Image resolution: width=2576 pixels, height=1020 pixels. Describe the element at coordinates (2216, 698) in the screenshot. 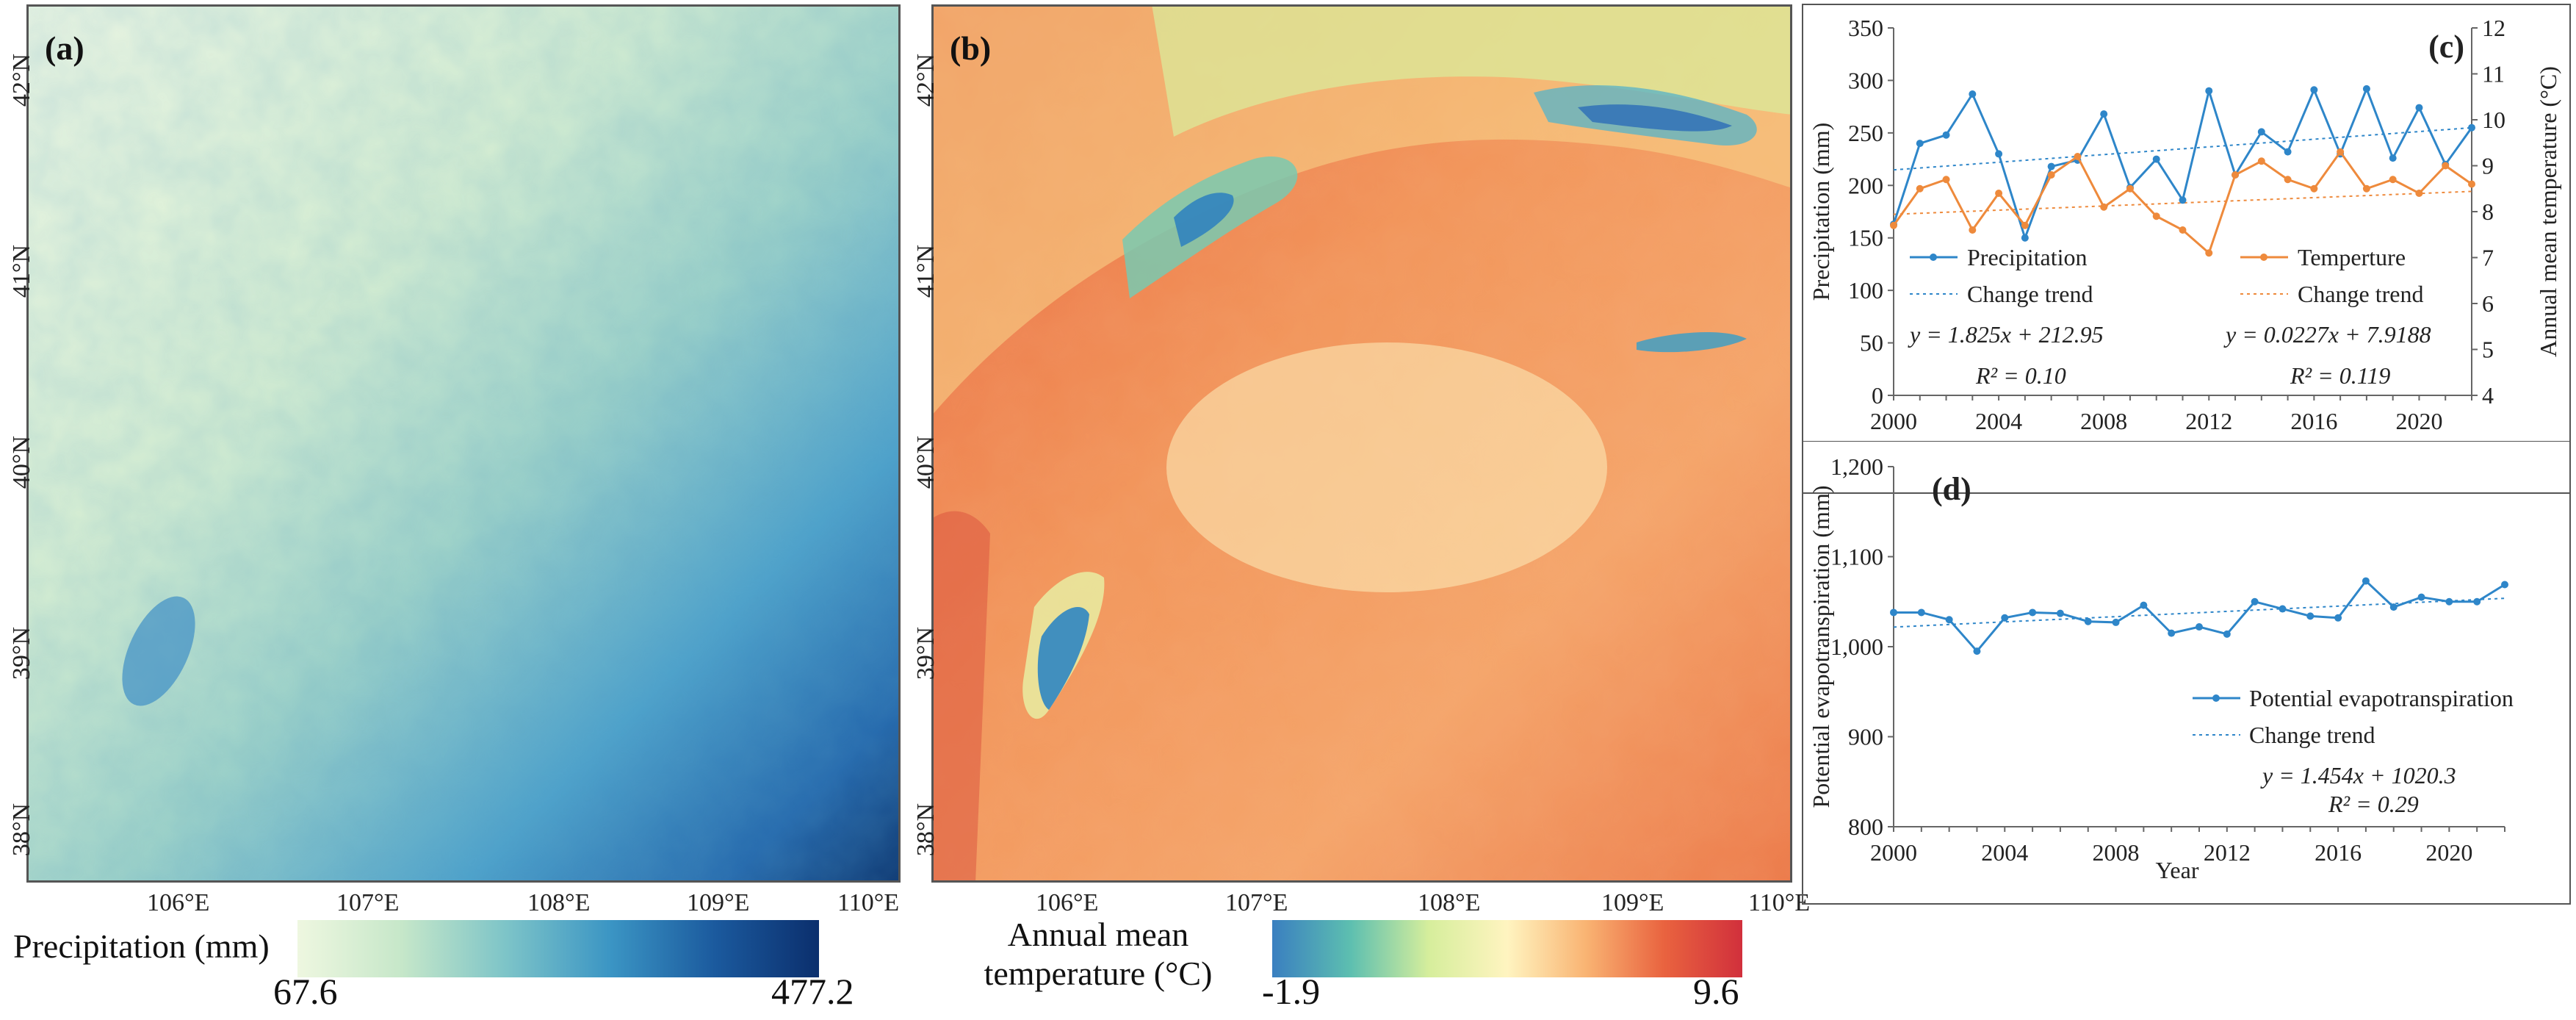

I see `d-legend-pet-marker` at that location.